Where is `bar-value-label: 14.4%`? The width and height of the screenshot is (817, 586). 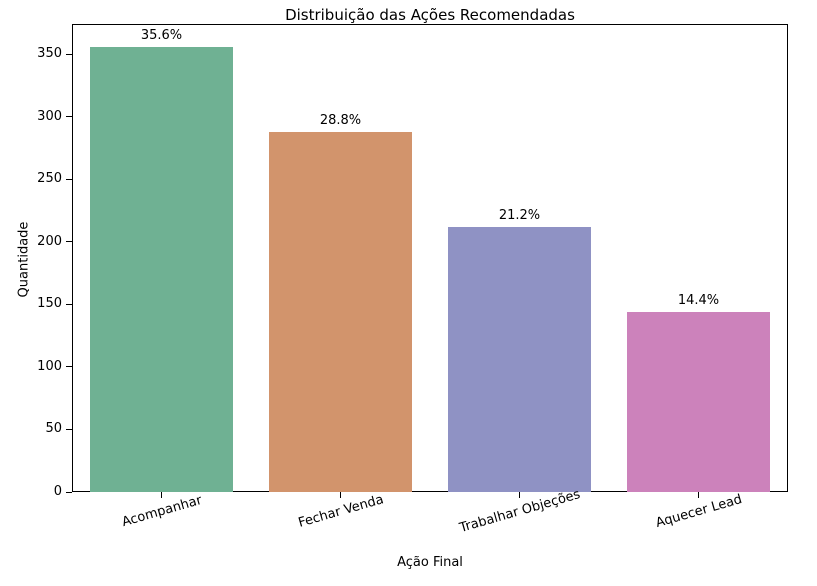
bar-value-label: 14.4% is located at coordinates (698, 300).